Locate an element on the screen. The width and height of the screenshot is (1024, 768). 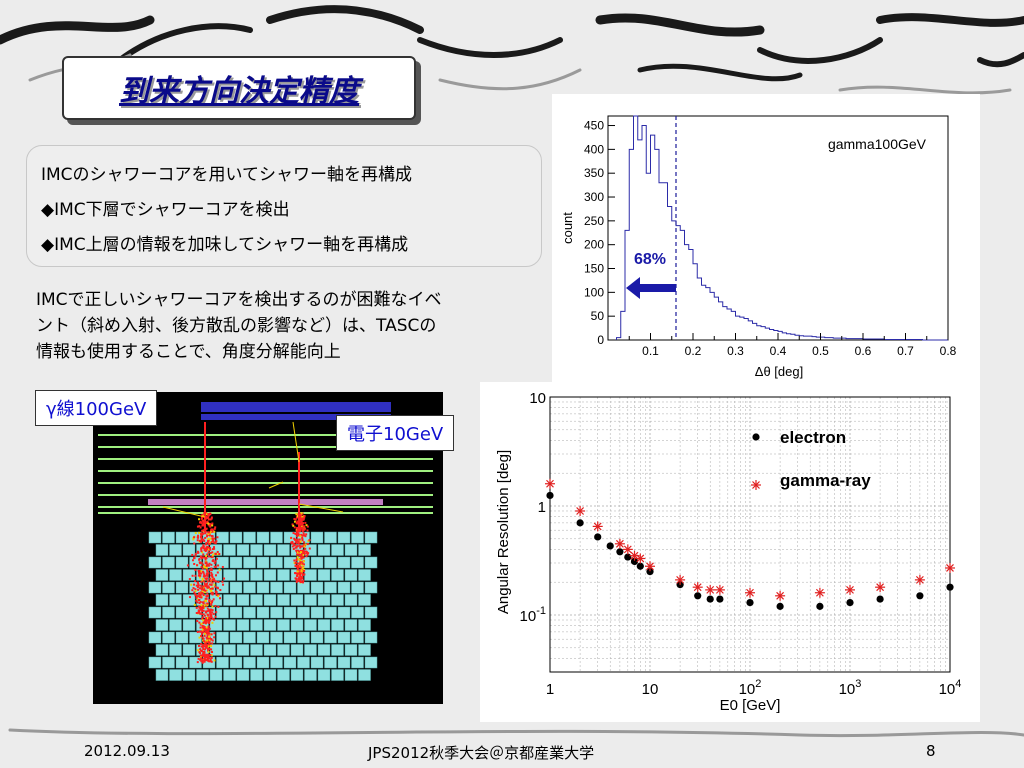
particle-track is located at coordinates (296, 442).